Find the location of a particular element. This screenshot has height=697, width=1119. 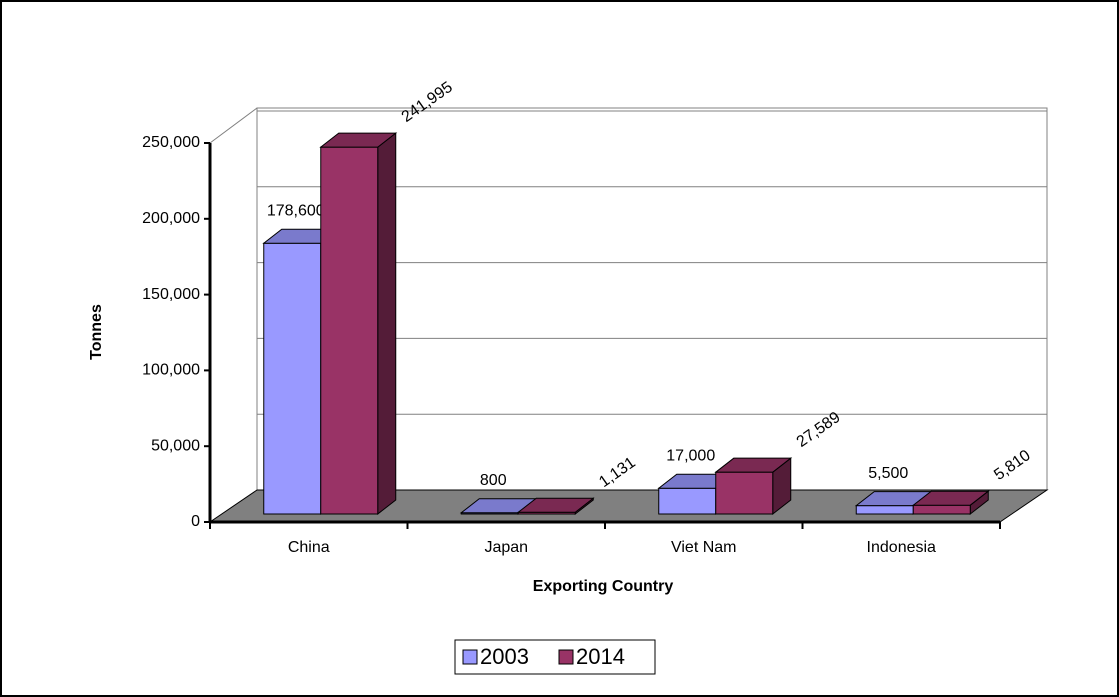

x-tick-label: China is located at coordinates (309, 547).